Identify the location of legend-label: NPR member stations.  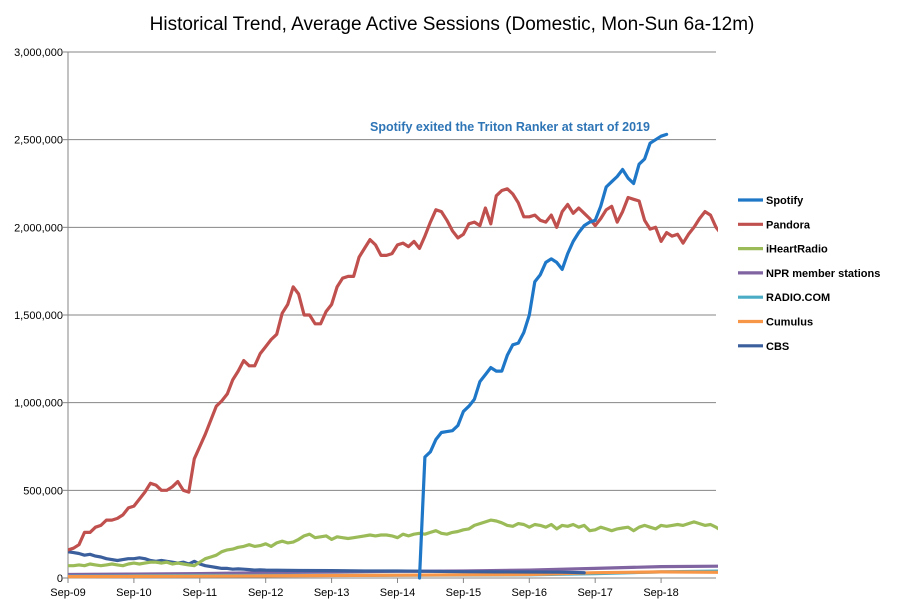
(823, 274).